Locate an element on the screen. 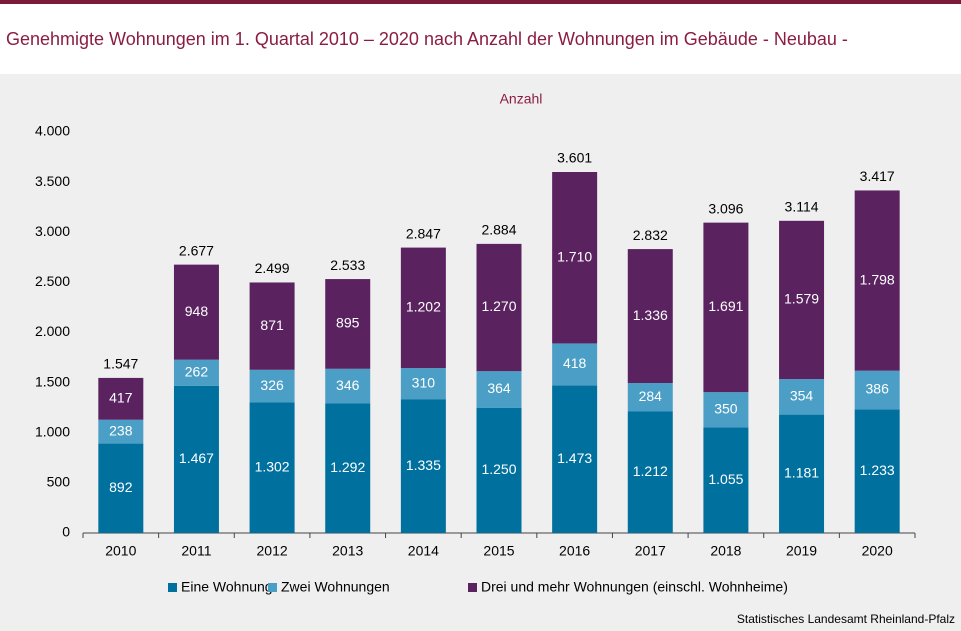  value-label: 1.292 is located at coordinates (347, 467).